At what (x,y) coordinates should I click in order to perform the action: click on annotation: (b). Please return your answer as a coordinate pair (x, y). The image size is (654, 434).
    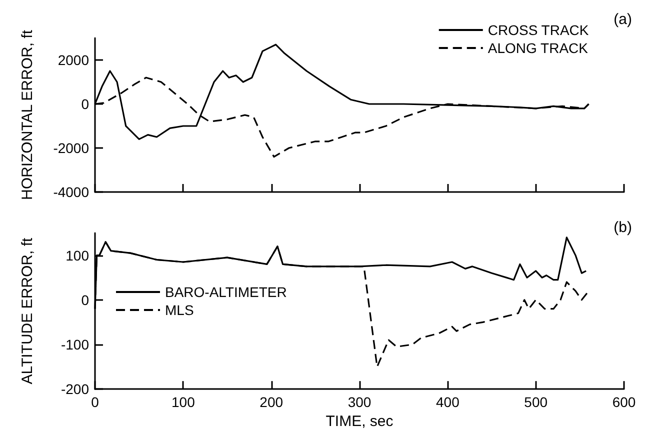
    Looking at the image, I should click on (623, 227).